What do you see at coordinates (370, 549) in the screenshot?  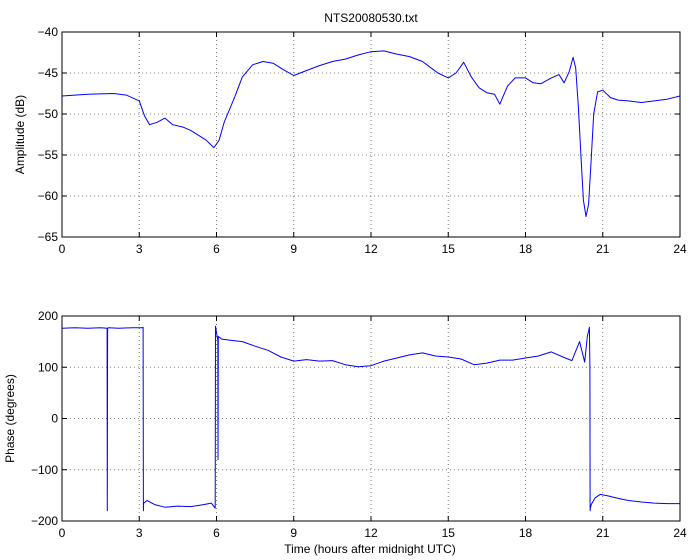 I see `x-axis-label: Time (hours after midnight UTC)` at bounding box center [370, 549].